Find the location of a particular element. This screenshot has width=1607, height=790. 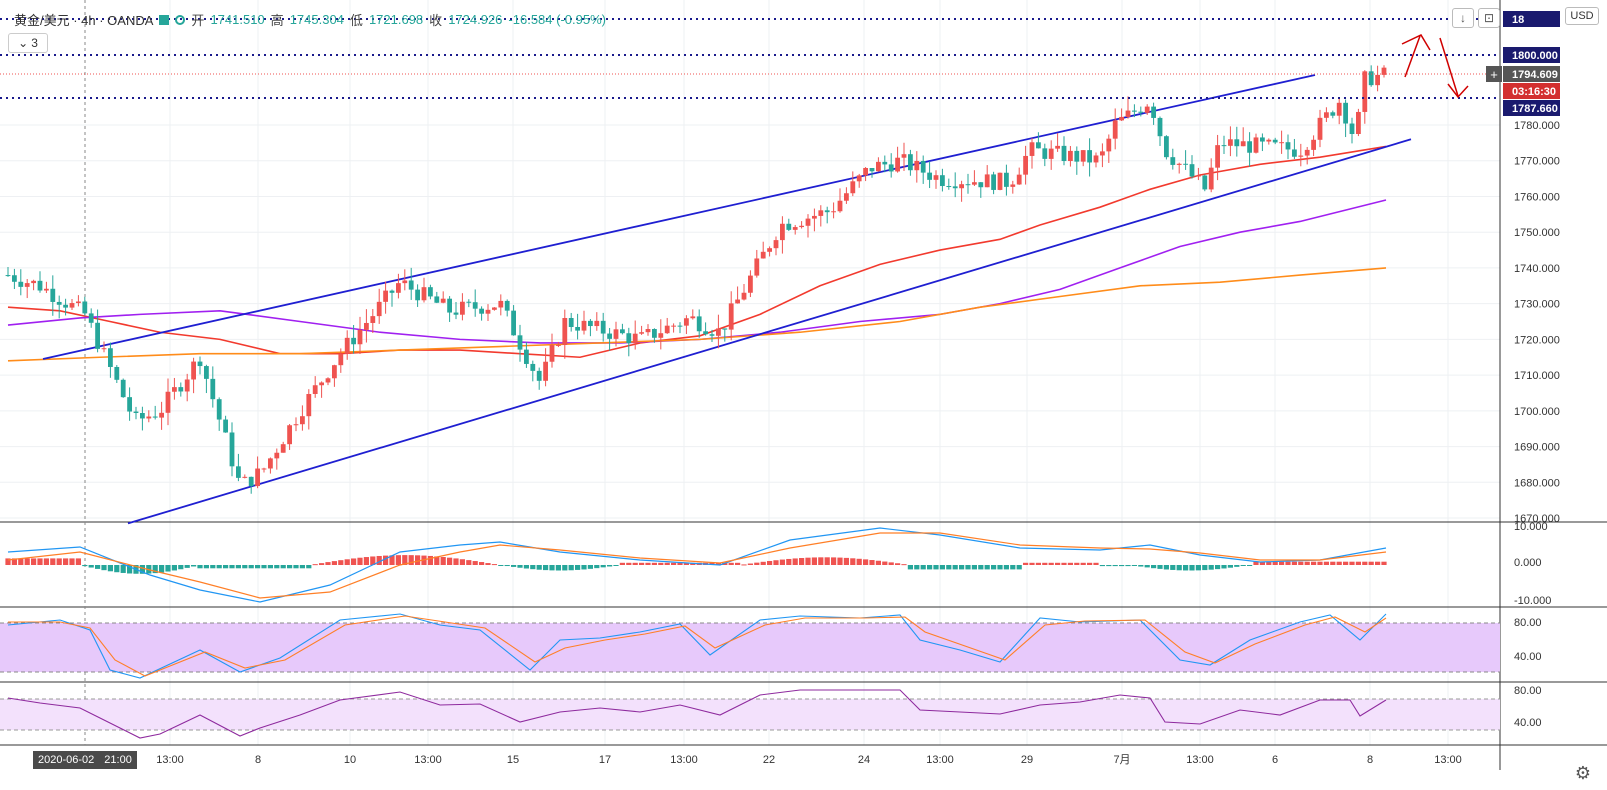

horizontal-levels is located at coordinates (750, 58).